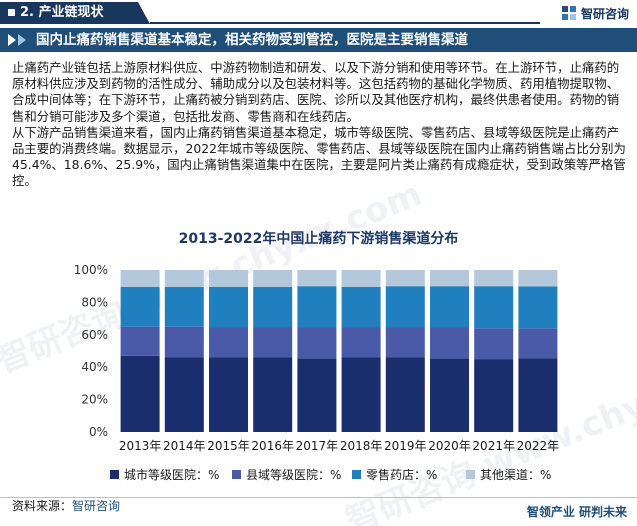 This screenshot has width=637, height=526. I want to click on legend-label: 县域等级医院：%, so click(293, 475).